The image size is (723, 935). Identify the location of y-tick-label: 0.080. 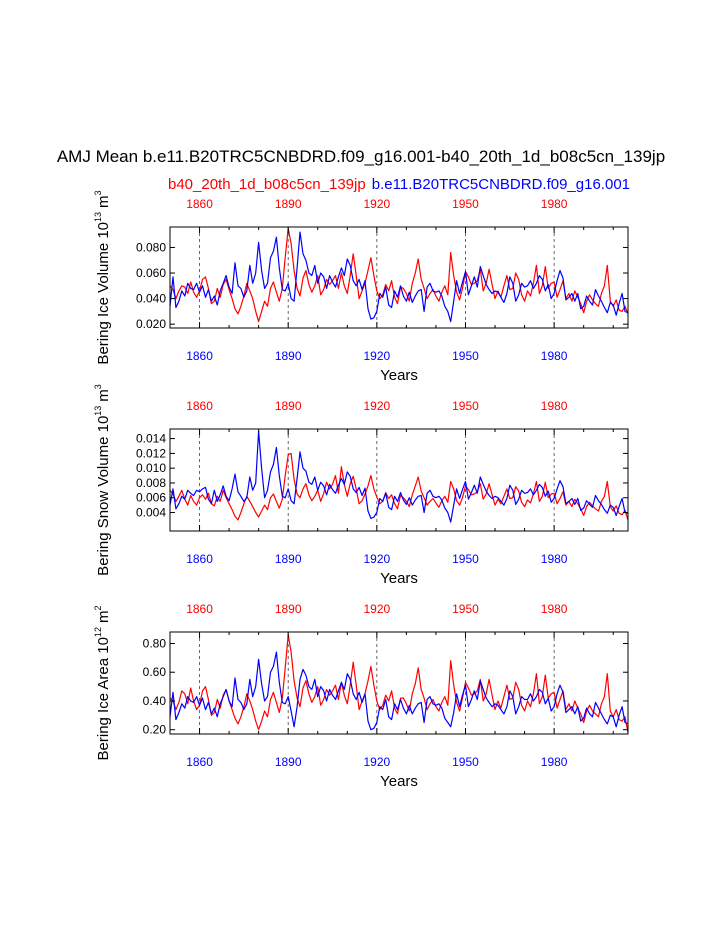
(151, 247).